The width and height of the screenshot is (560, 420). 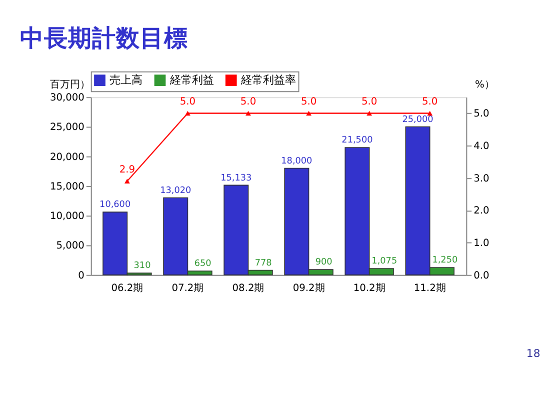 What do you see at coordinates (67, 186) in the screenshot?
I see `y-tick-label: 15,000` at bounding box center [67, 186].